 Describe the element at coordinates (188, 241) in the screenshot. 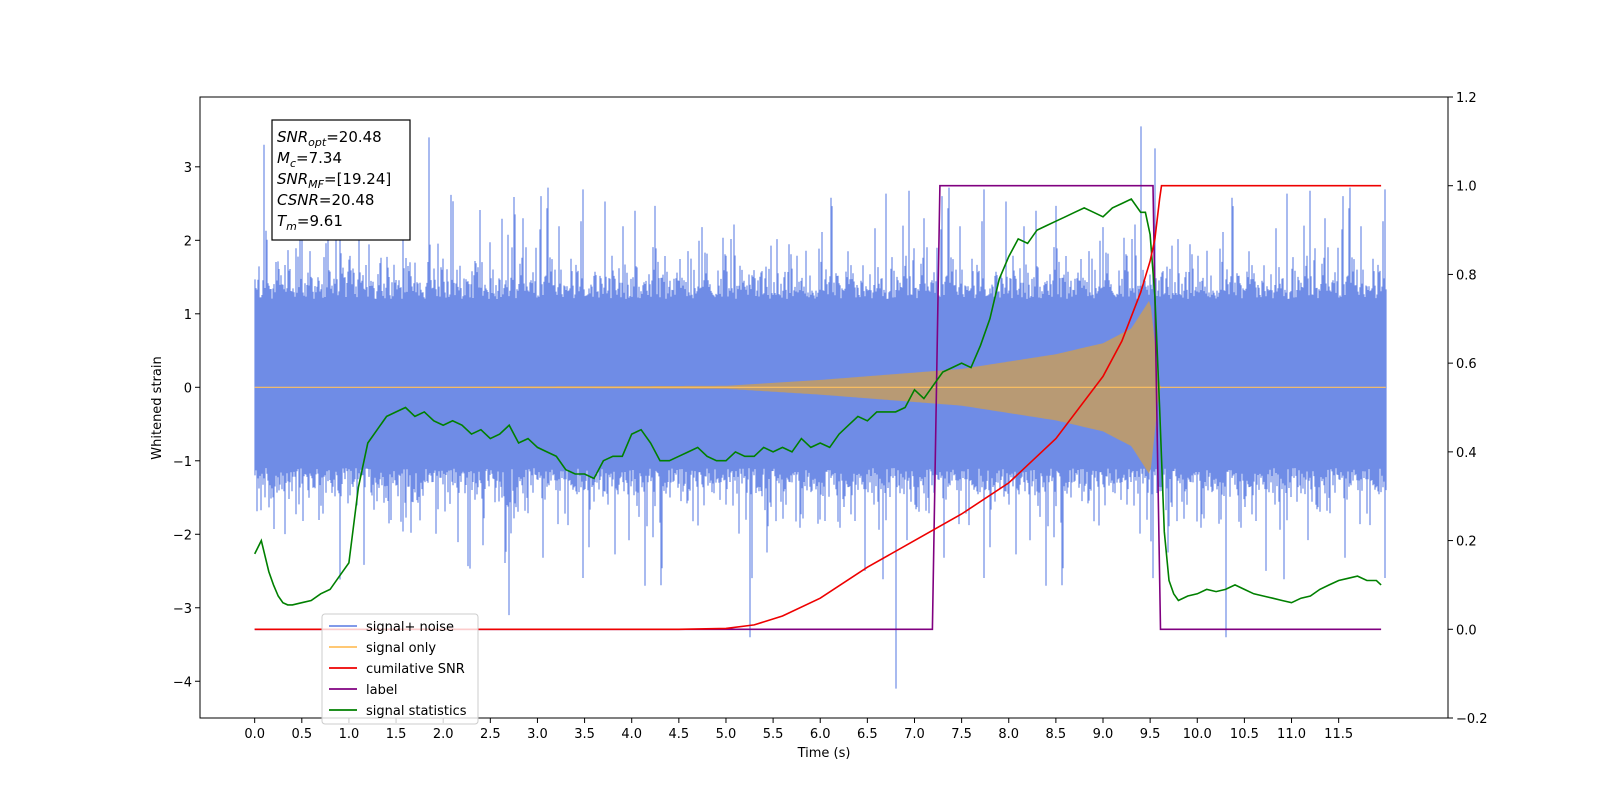

I see `y-left-tick-label: 2` at that location.